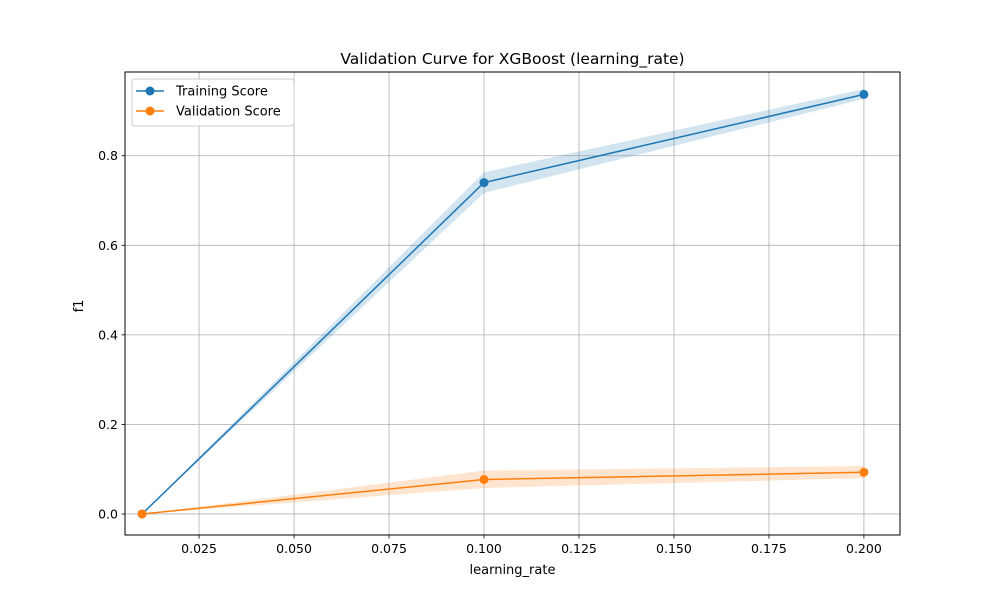  I want to click on x-tick-label: 0.200, so click(864, 548).